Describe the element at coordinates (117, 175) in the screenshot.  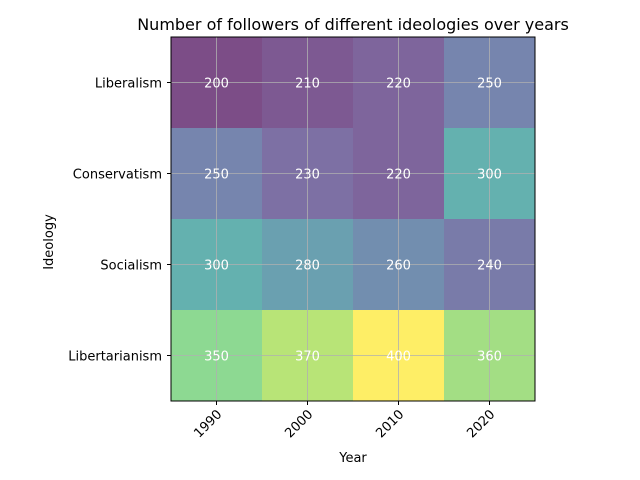
I see `y-tick-label: Conservatism` at that location.